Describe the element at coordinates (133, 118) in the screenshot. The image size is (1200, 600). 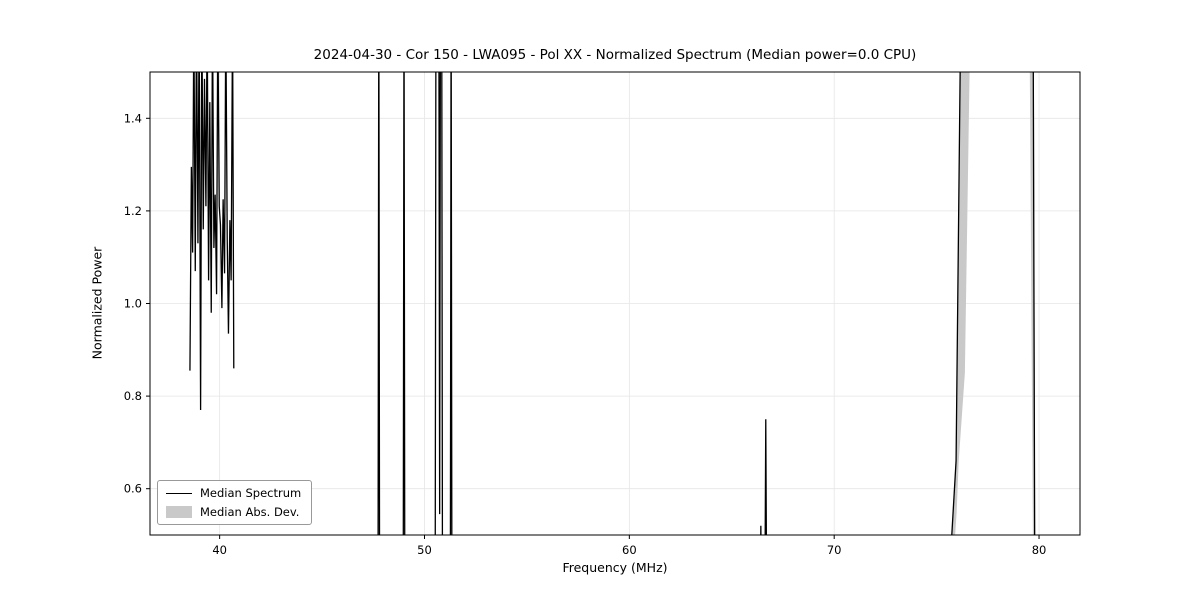
I see `y-tick-label: 1.4` at that location.